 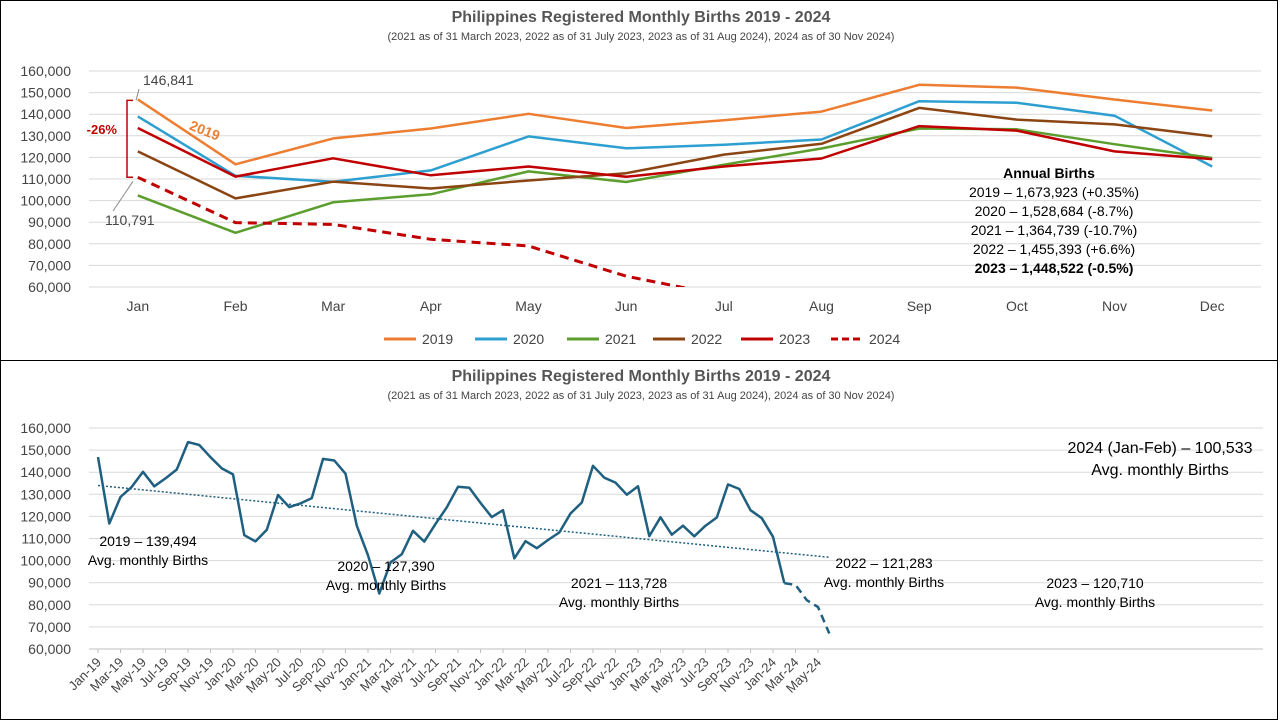 What do you see at coordinates (528, 339) in the screenshot?
I see `legend-label-2020: 2020` at bounding box center [528, 339].